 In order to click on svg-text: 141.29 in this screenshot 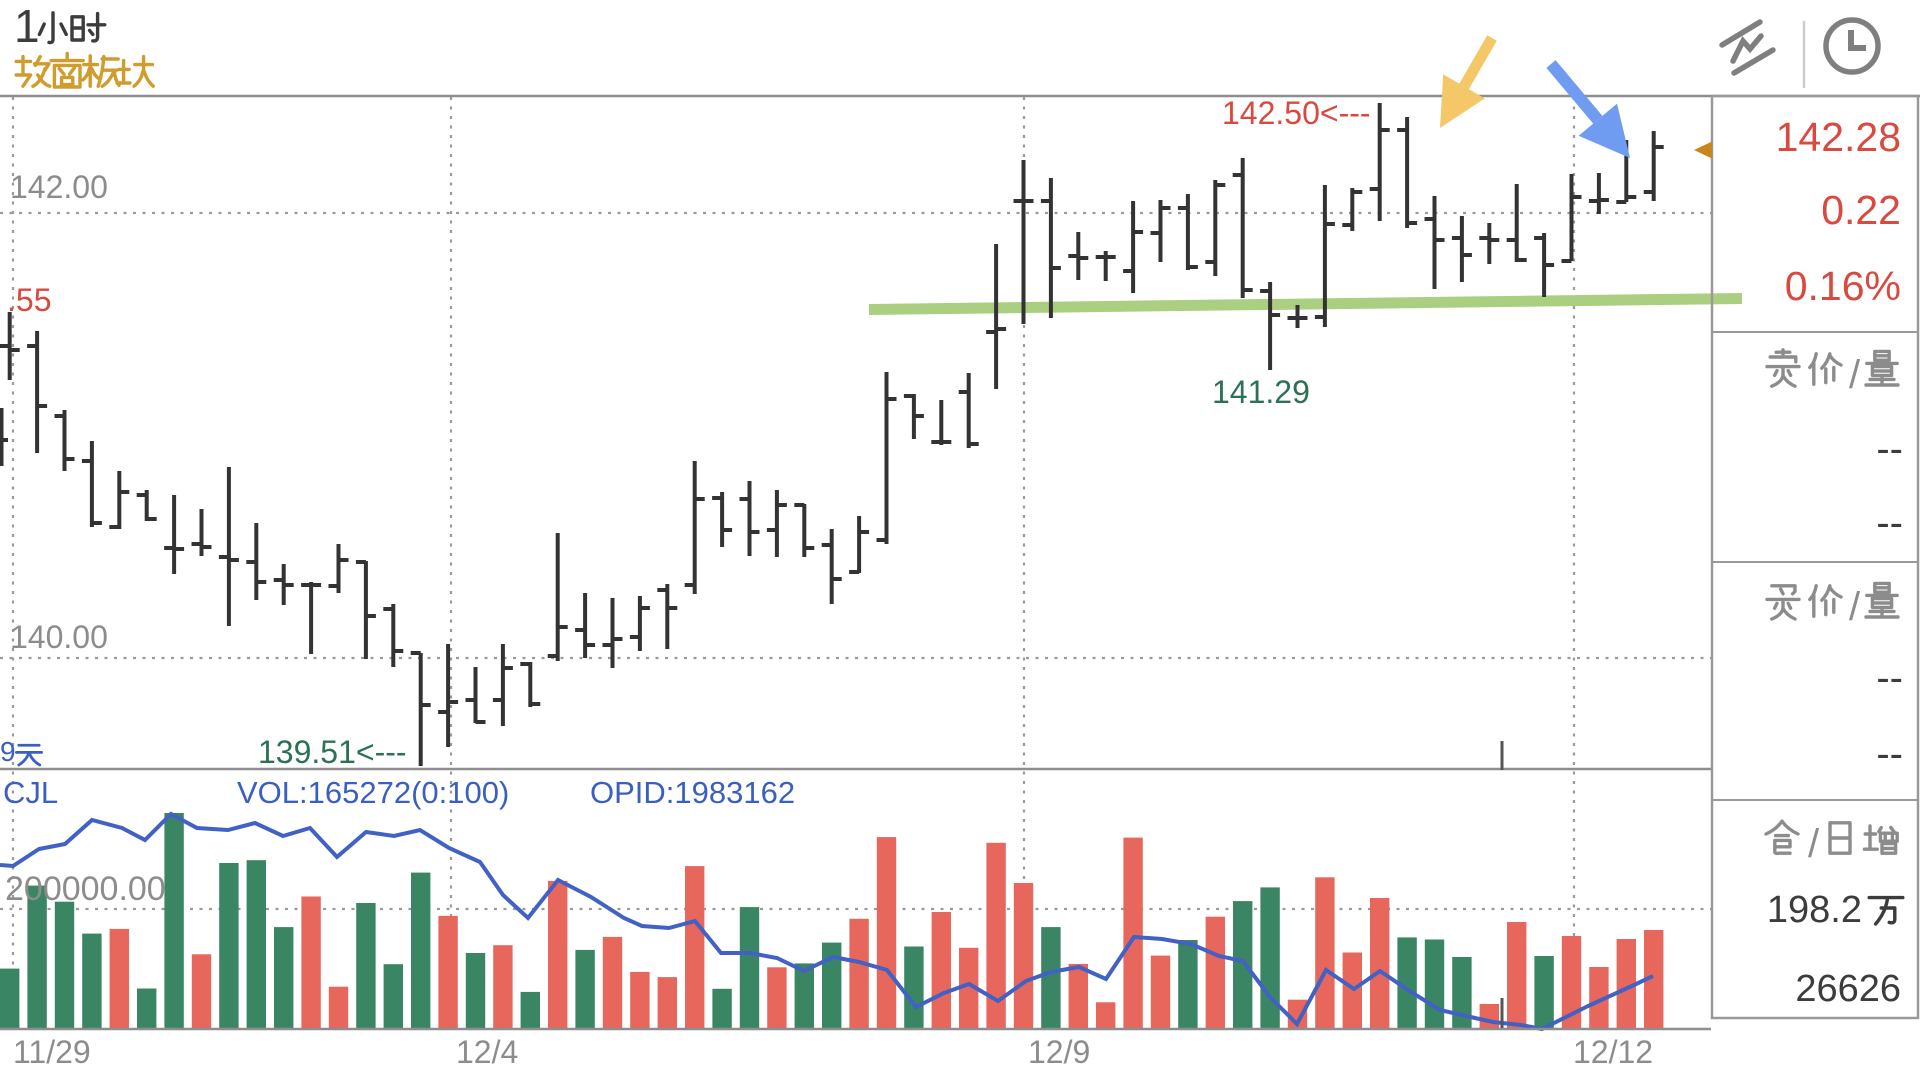, I will do `click(1261, 392)`.